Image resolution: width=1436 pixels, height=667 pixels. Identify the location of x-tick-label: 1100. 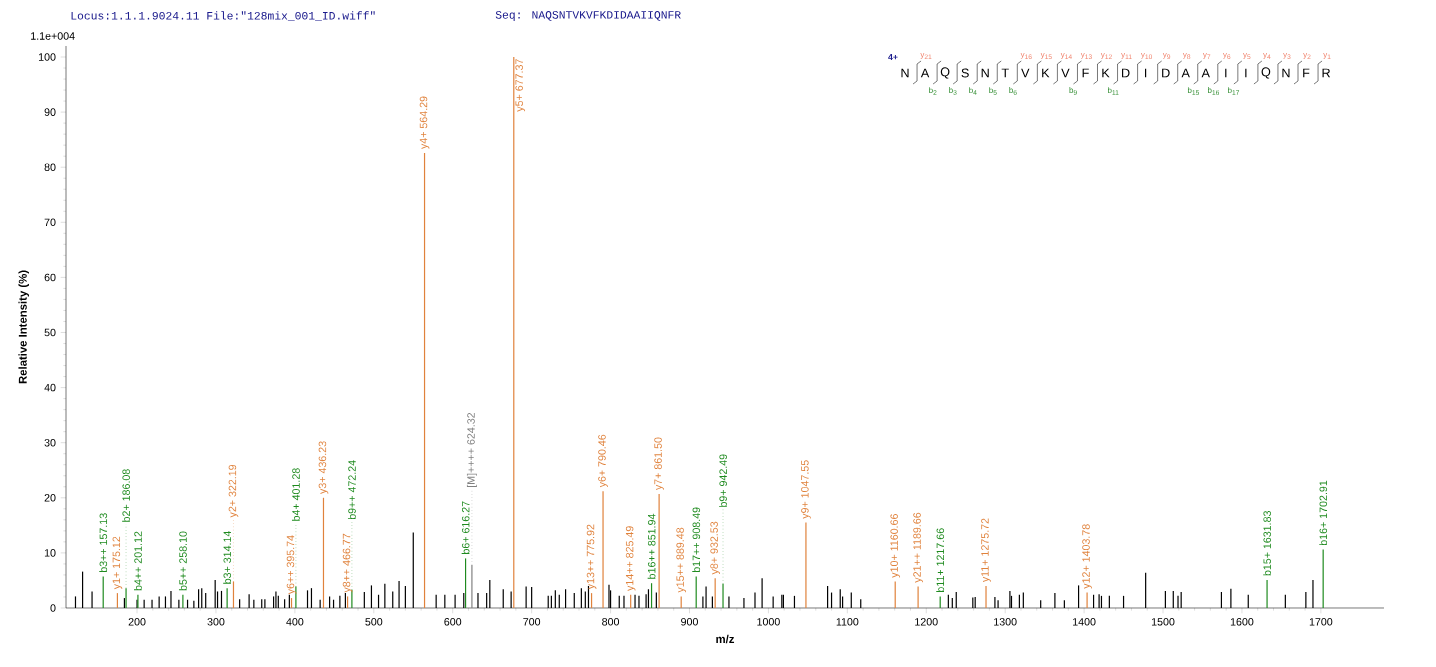
(847, 622).